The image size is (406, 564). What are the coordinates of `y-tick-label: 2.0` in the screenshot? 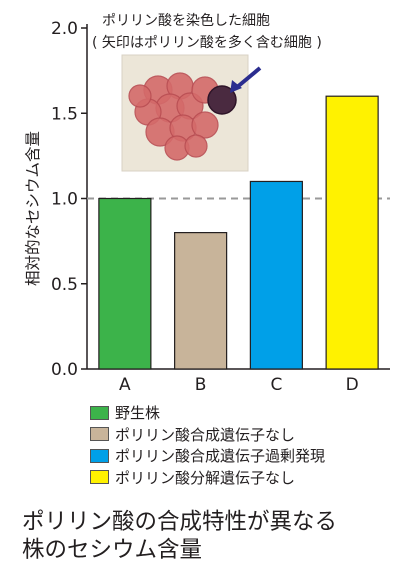 It's located at (64, 29).